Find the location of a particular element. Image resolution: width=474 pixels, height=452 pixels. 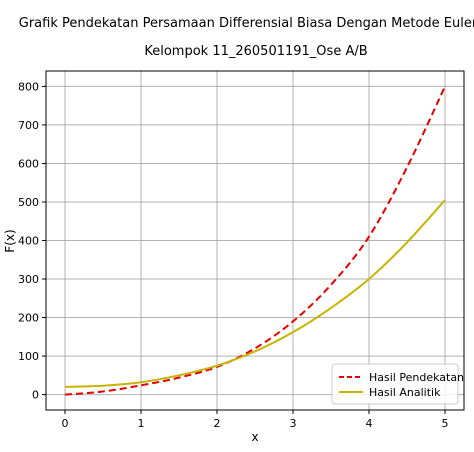

legend-label: Hasil Pendekatan is located at coordinates (416, 377).